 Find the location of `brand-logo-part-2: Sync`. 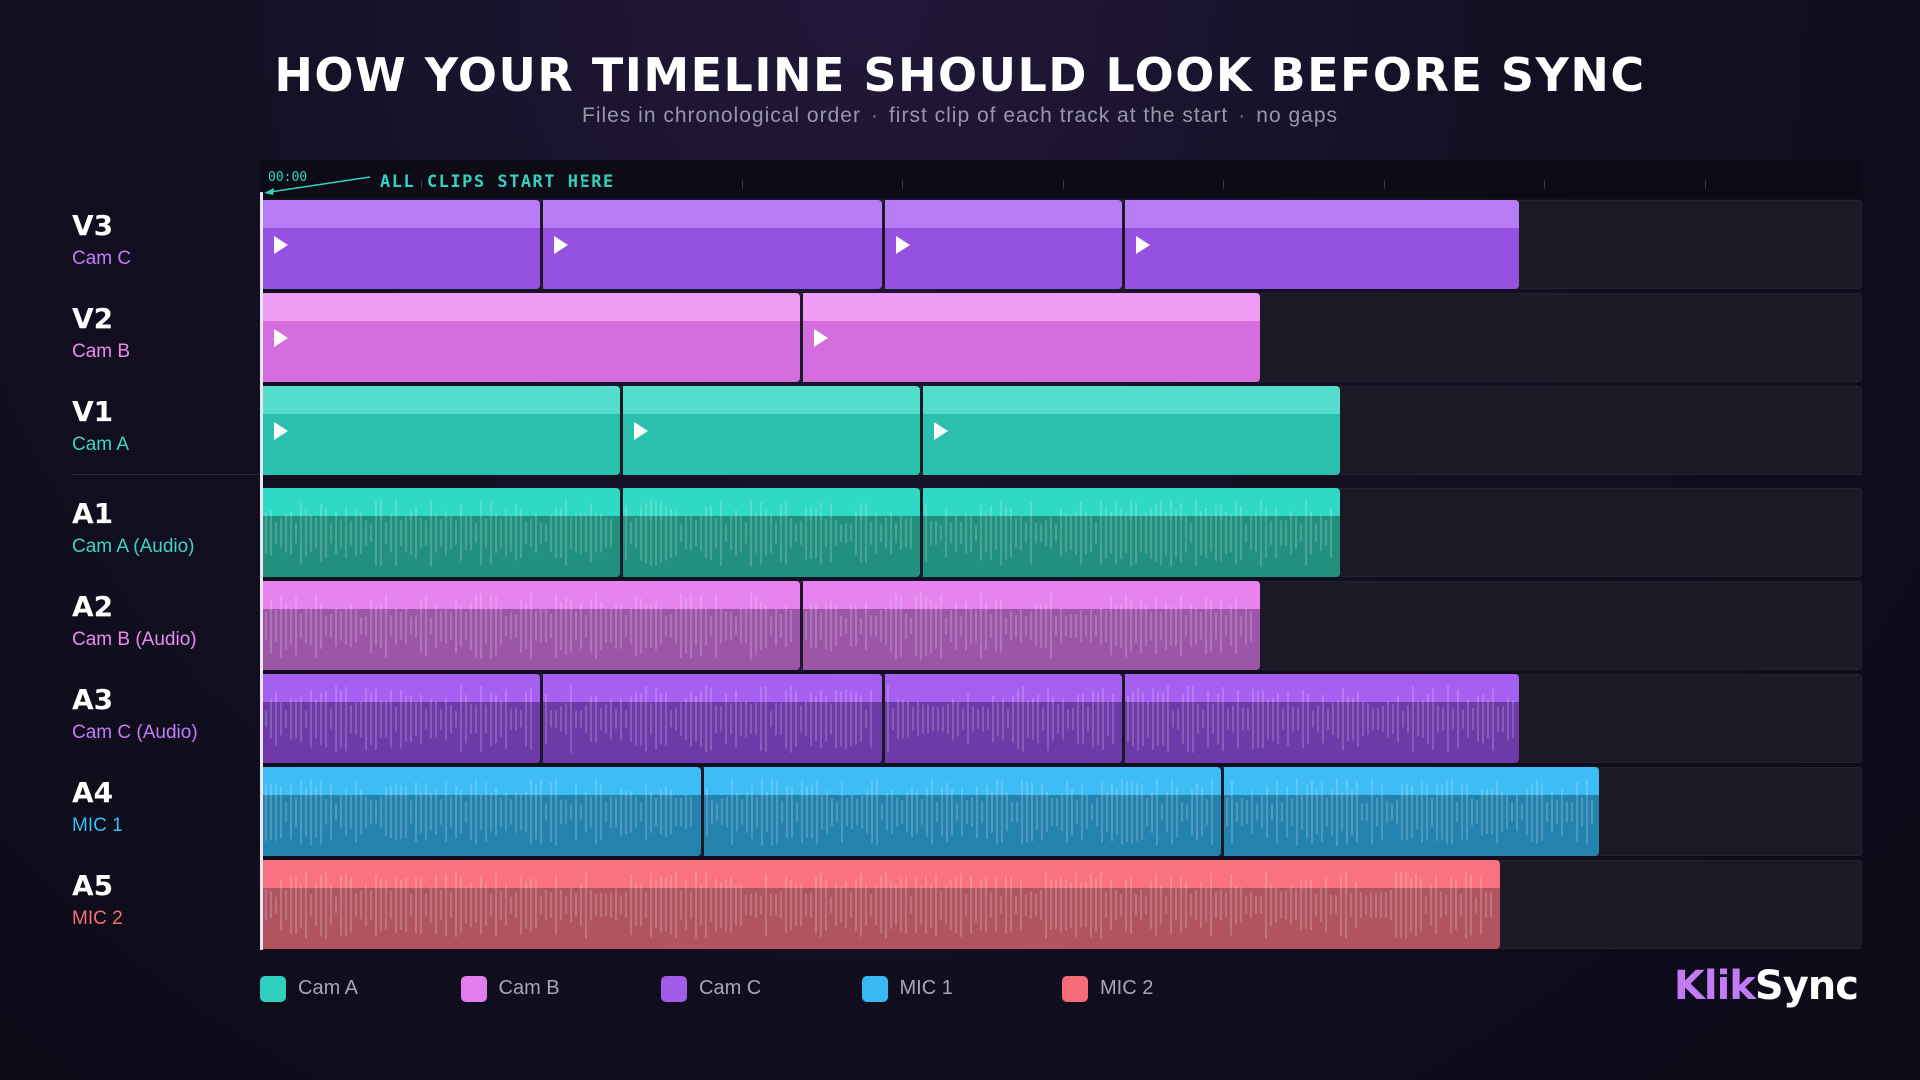

brand-logo-part-2: Sync is located at coordinates (1806, 986).